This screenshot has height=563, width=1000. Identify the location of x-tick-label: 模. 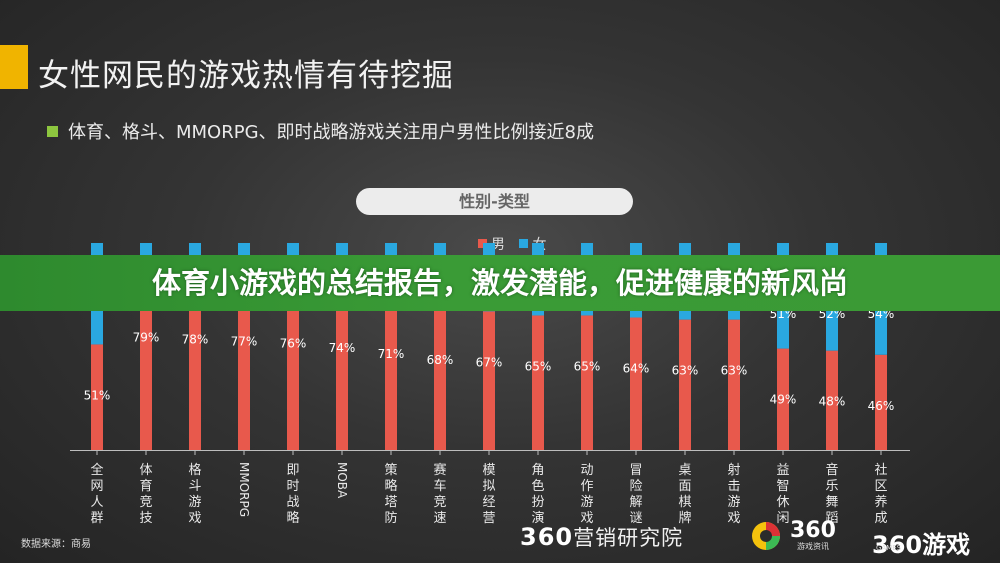
(488, 470).